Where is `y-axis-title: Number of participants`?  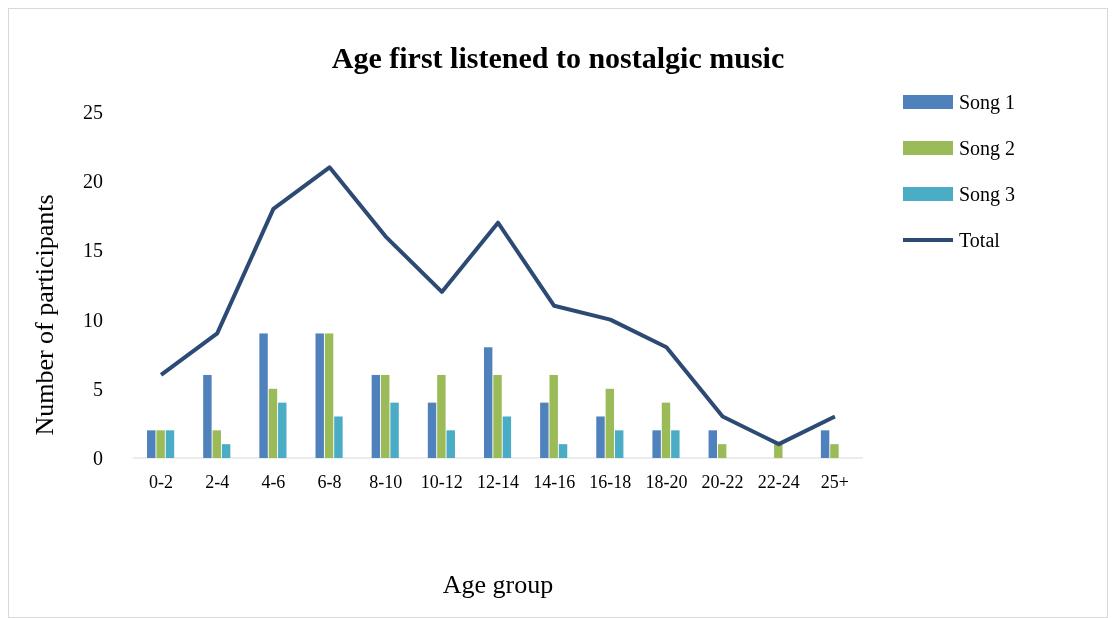
y-axis-title: Number of participants is located at coordinates (44, 315).